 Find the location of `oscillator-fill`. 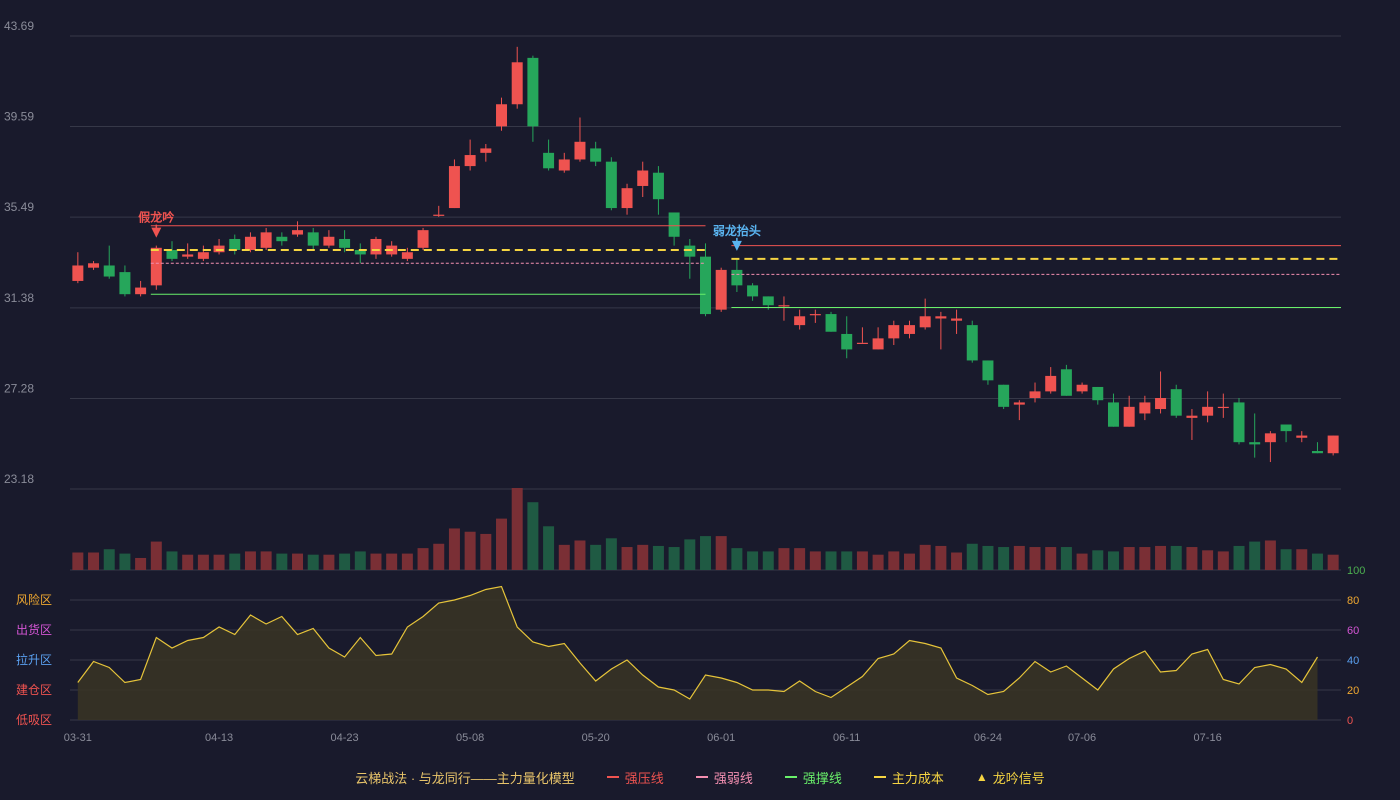

oscillator-fill is located at coordinates (697, 653).